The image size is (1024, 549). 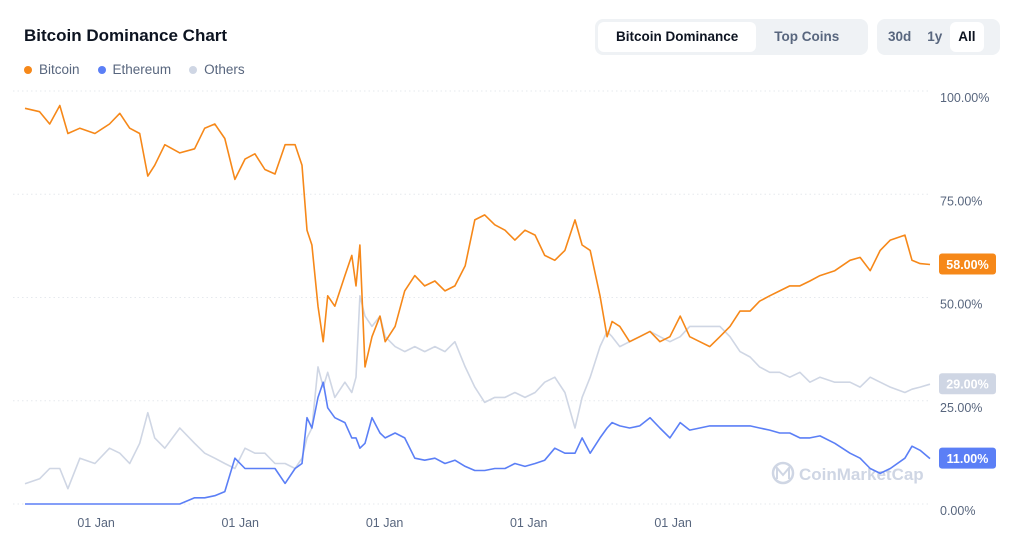 I want to click on range-all-button: All, so click(x=967, y=37).